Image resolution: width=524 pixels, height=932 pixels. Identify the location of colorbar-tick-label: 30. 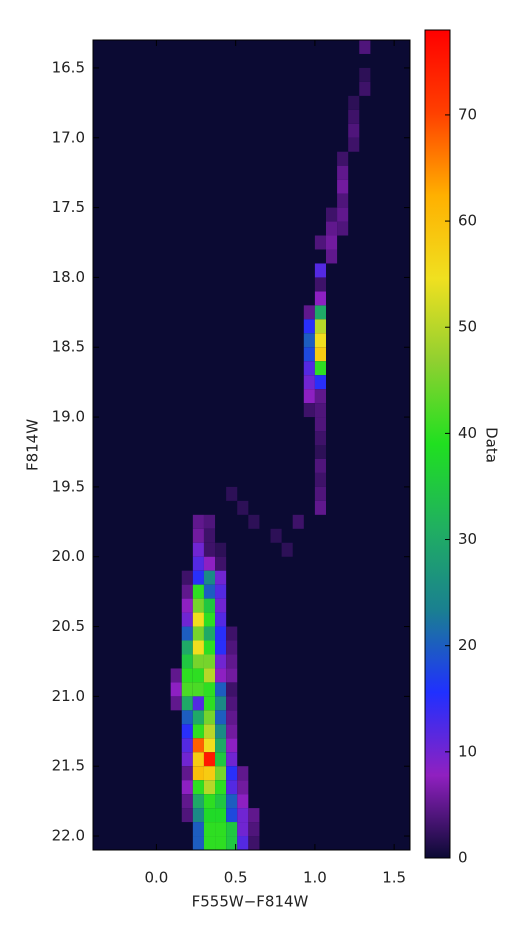
(467, 539).